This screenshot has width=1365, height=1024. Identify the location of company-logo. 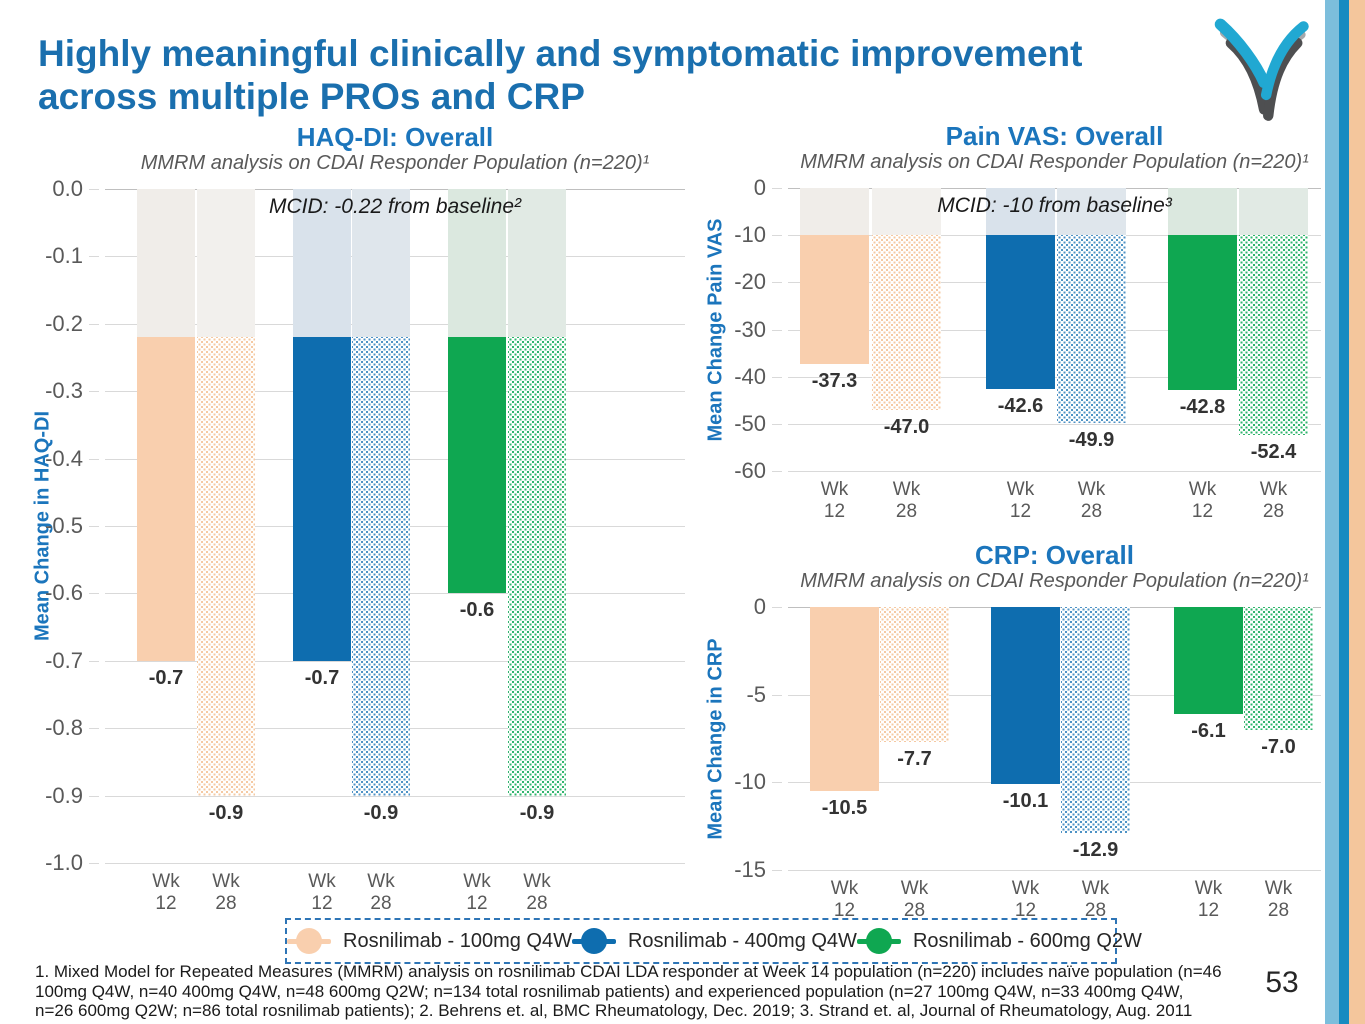
(1262, 72).